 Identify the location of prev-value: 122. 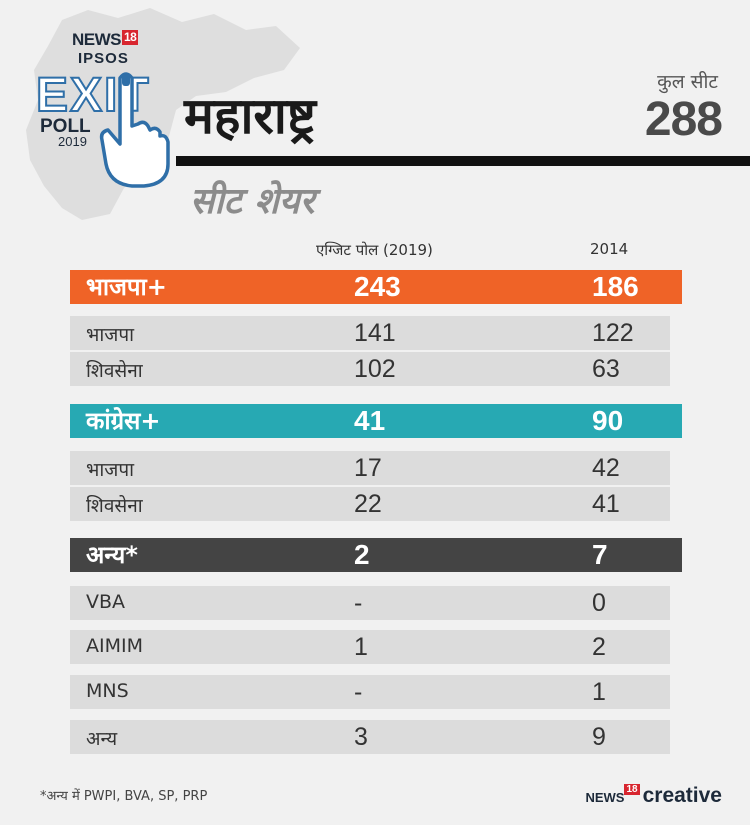
(613, 333).